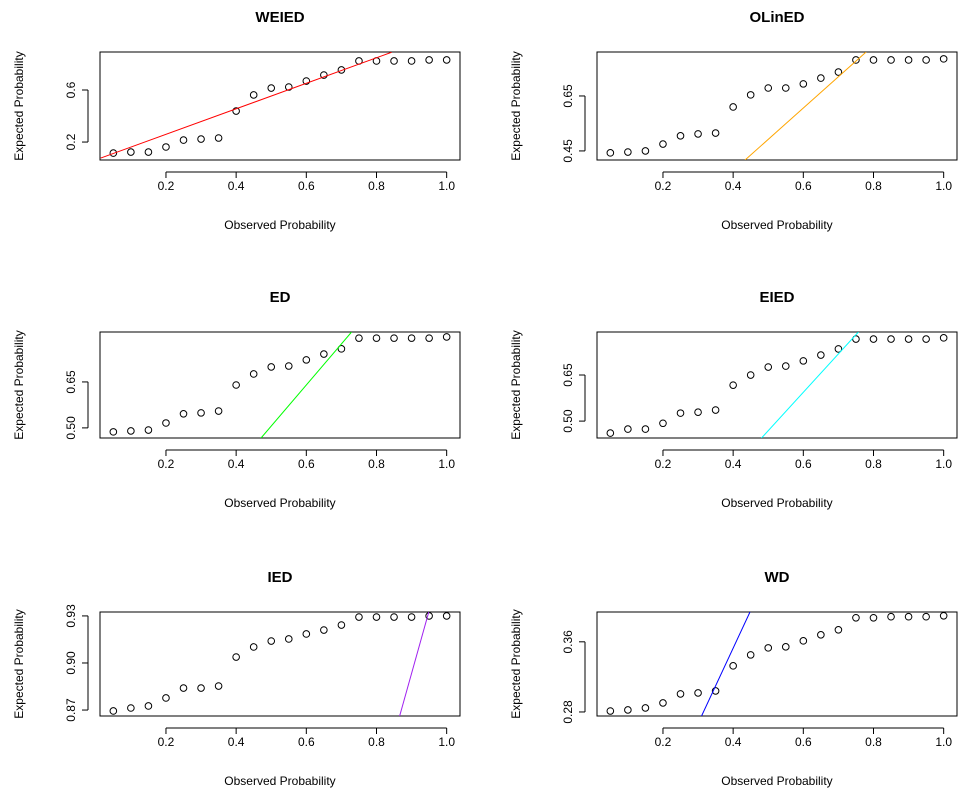 Image resolution: width=961 pixels, height=796 pixels. What do you see at coordinates (71, 428) in the screenshot?
I see `y-tick-label: 0.50` at bounding box center [71, 428].